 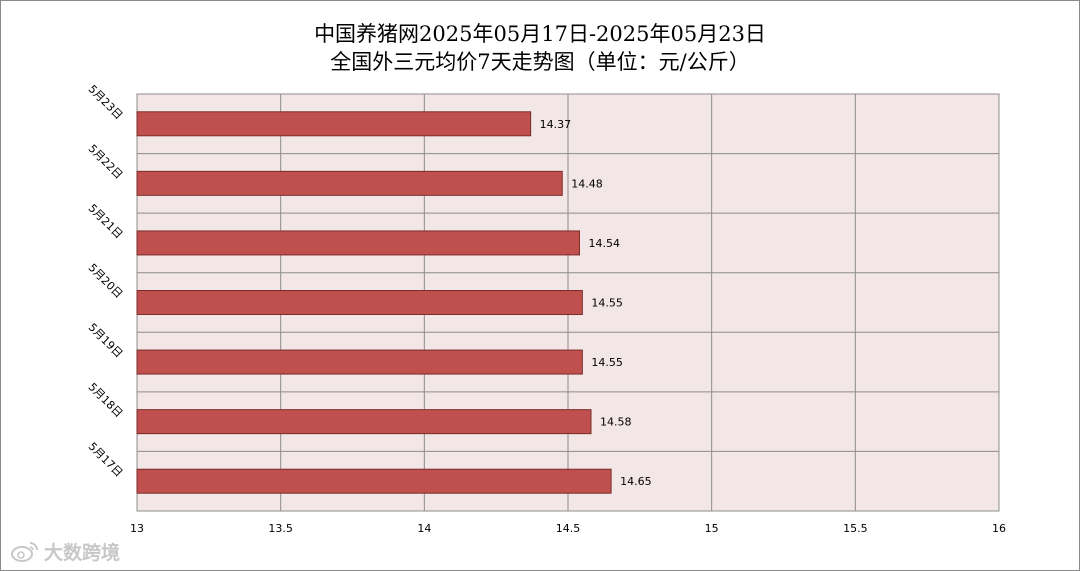 What do you see at coordinates (106, 281) in the screenshot?
I see `category-label: 5月20日` at bounding box center [106, 281].